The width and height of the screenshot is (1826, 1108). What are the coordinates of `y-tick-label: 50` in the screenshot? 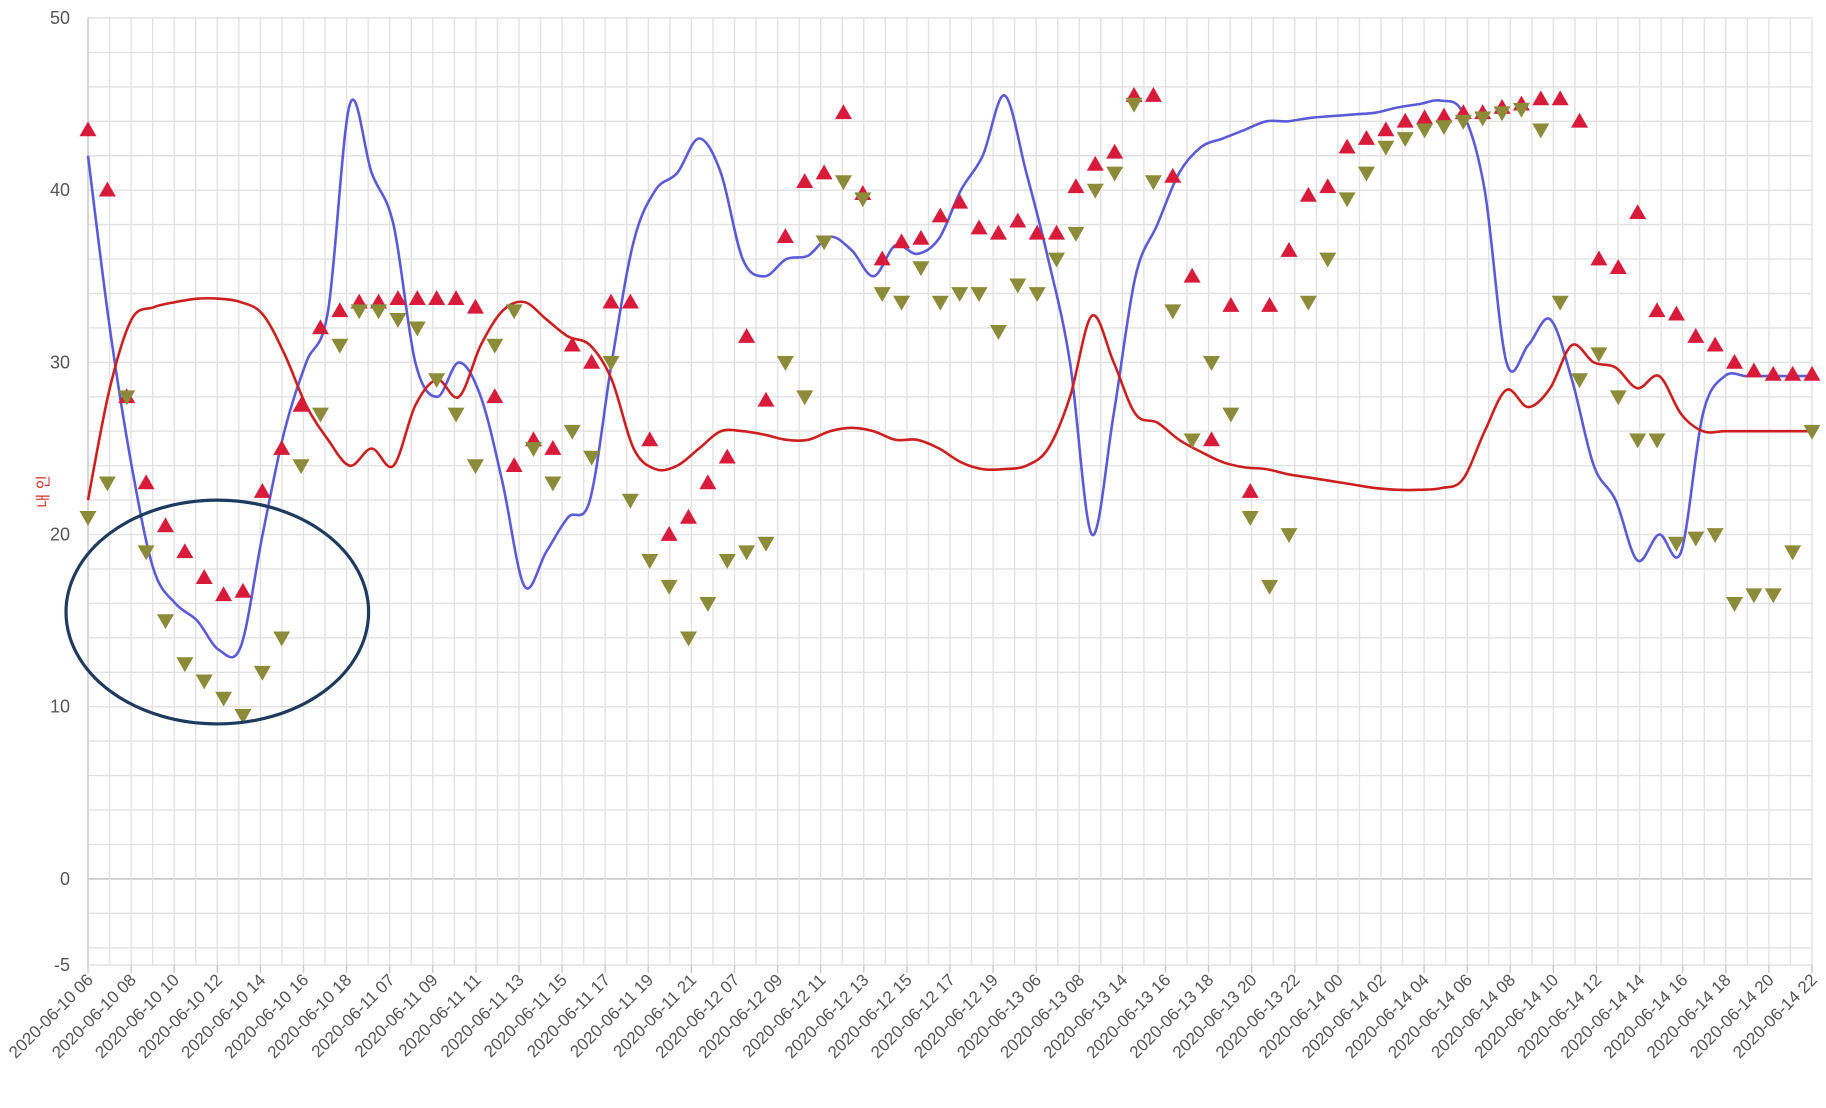 It's located at (60, 18).